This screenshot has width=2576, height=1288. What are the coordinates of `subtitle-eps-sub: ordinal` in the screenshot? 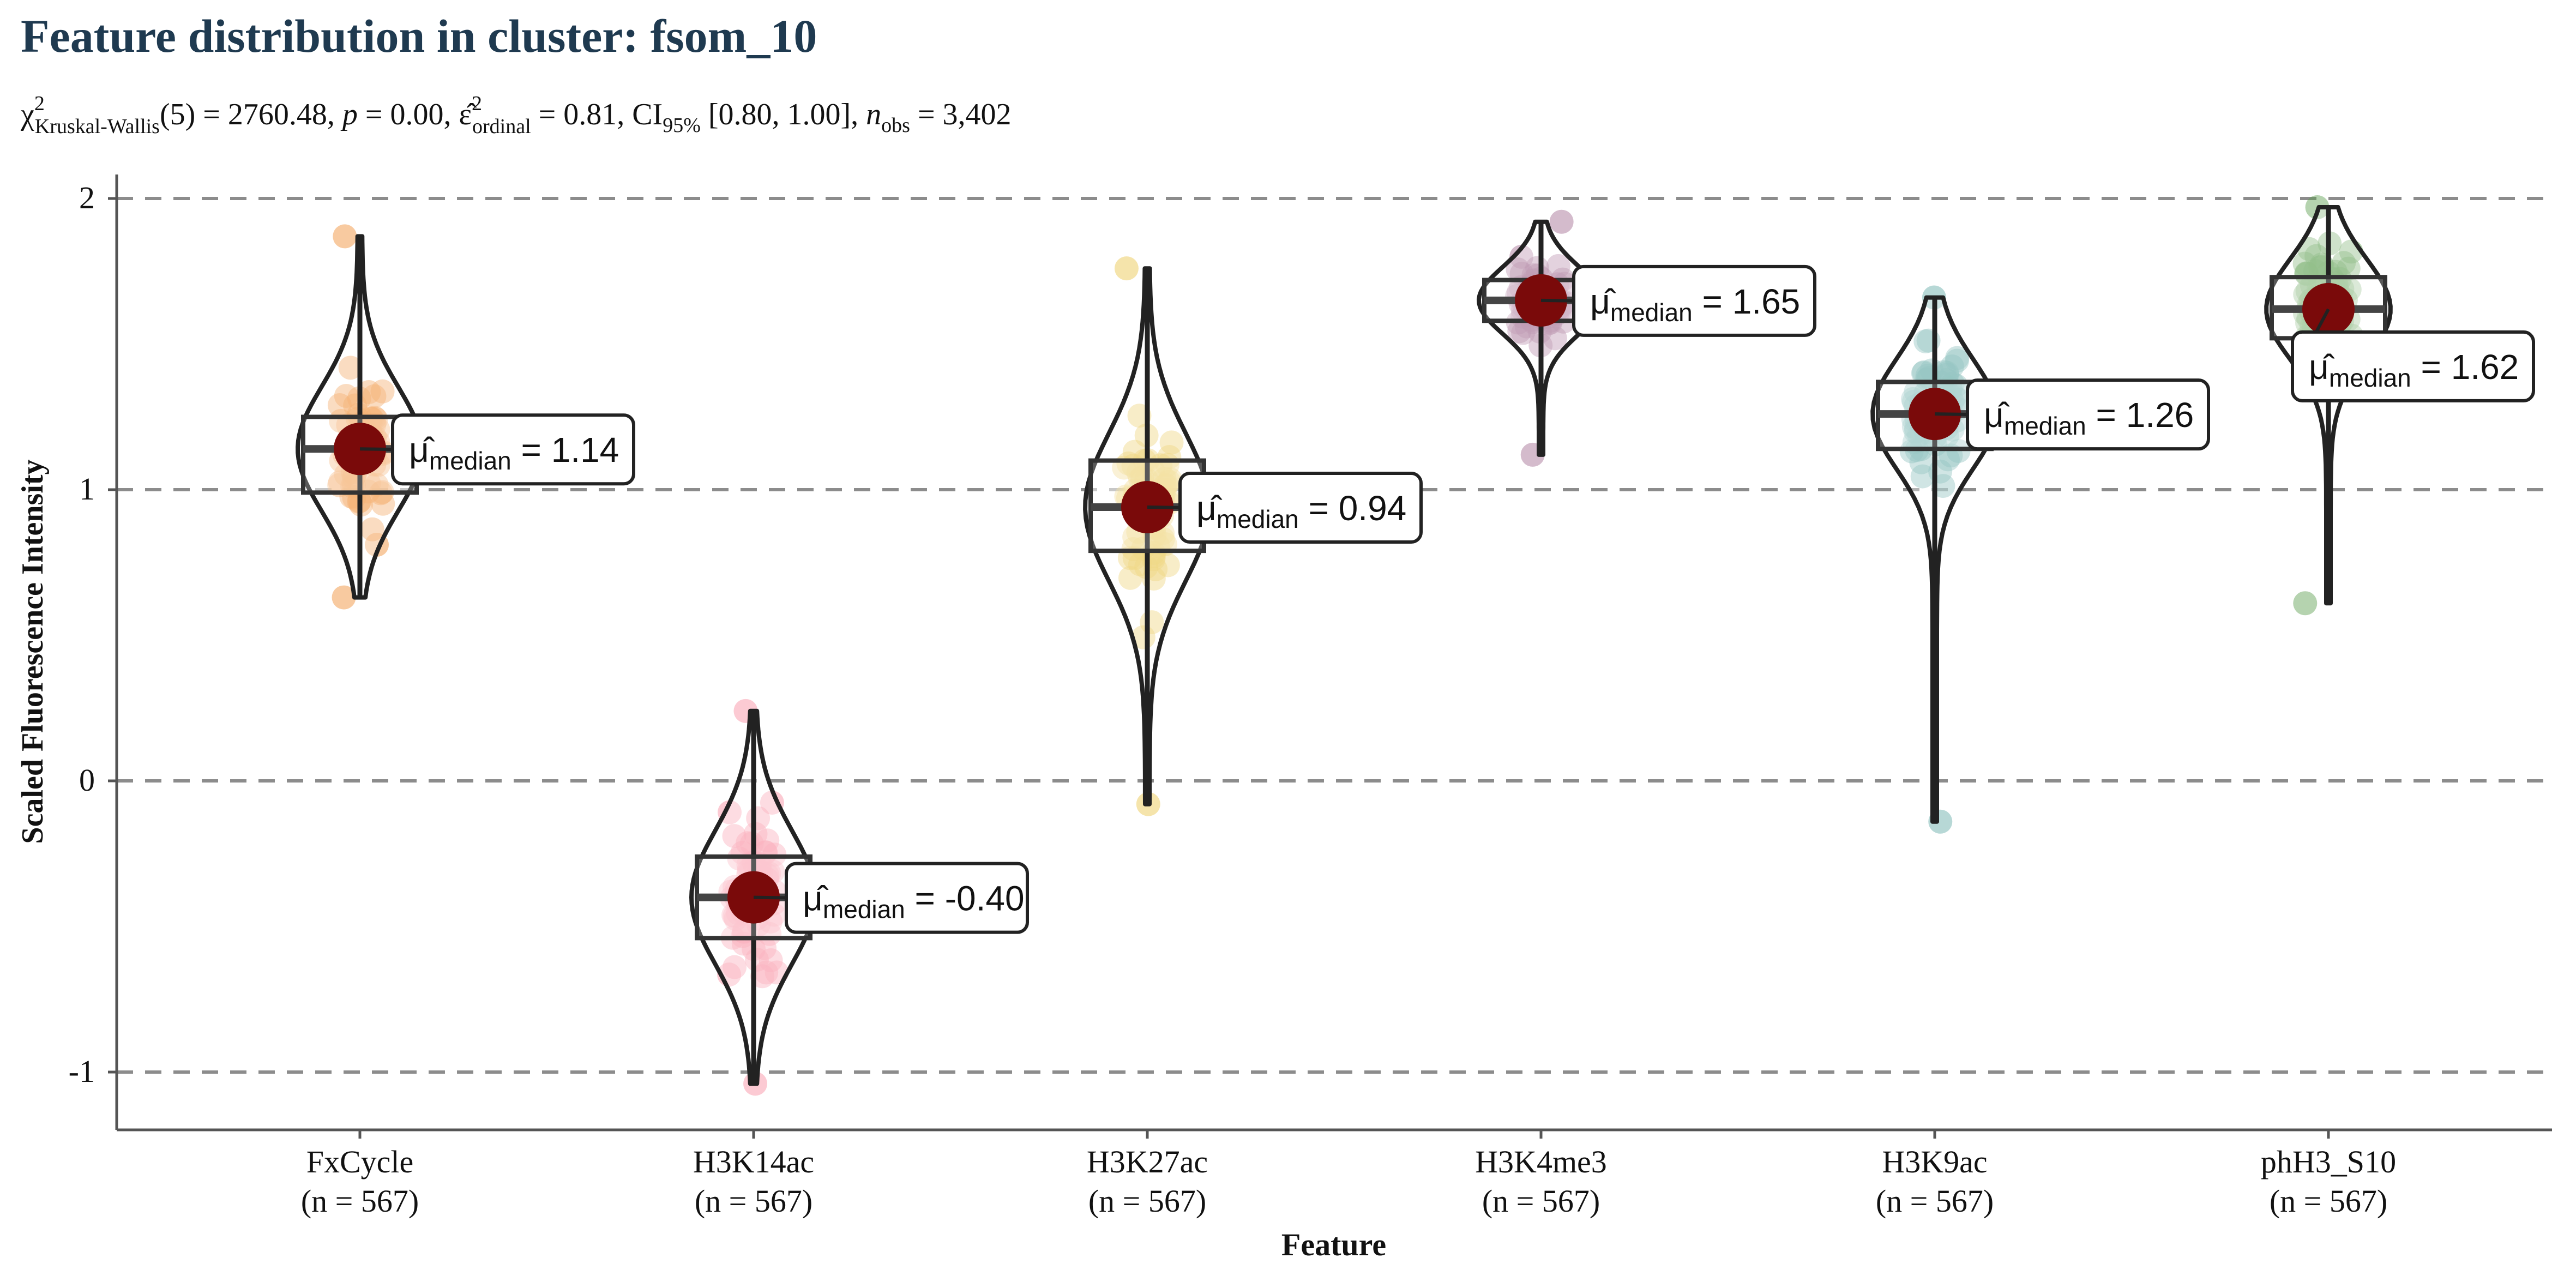 It's located at (501, 126).